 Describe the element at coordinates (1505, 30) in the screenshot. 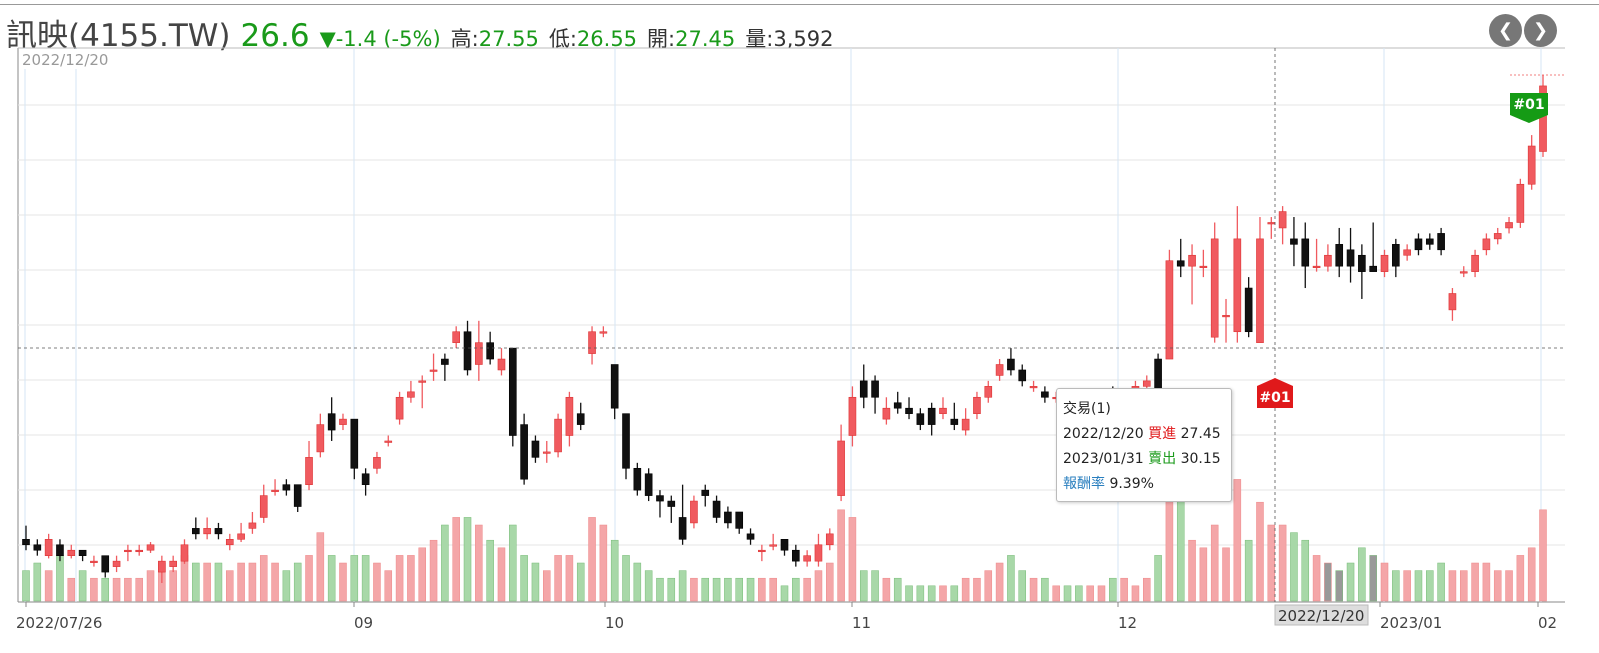

I see `chevron-left-icon: ❮` at that location.